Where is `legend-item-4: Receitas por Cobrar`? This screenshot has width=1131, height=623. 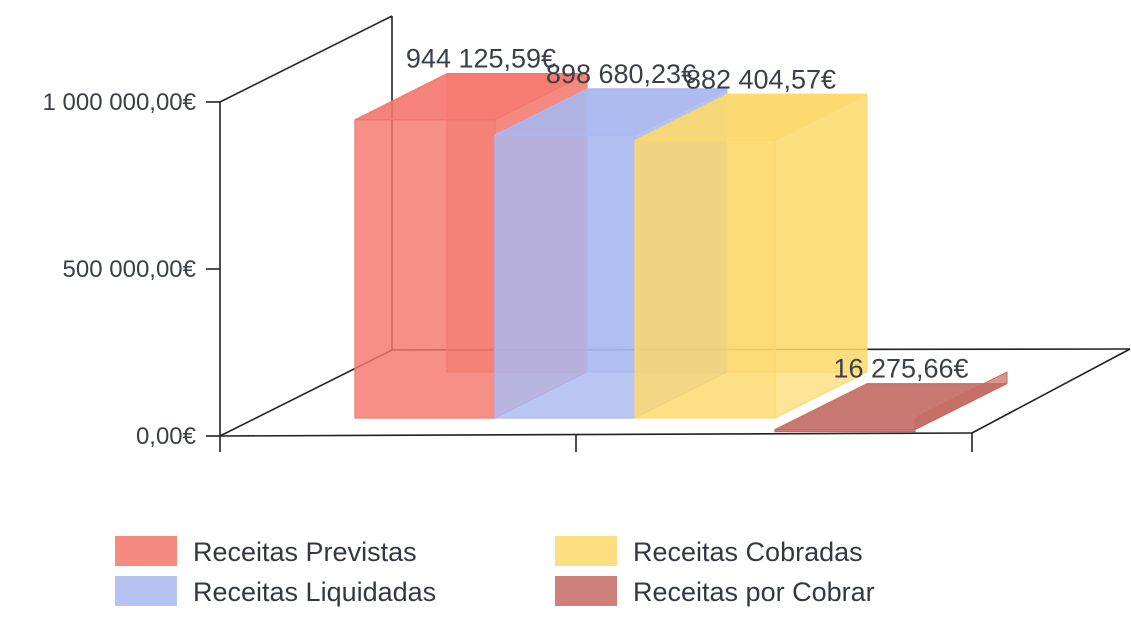 legend-item-4: Receitas por Cobrar is located at coordinates (715, 591).